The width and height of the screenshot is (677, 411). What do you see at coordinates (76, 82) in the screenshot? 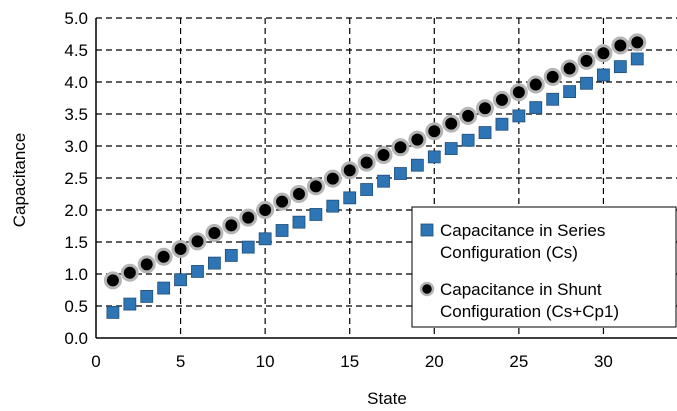
I see `y-tick-label: 4.0` at bounding box center [76, 82].